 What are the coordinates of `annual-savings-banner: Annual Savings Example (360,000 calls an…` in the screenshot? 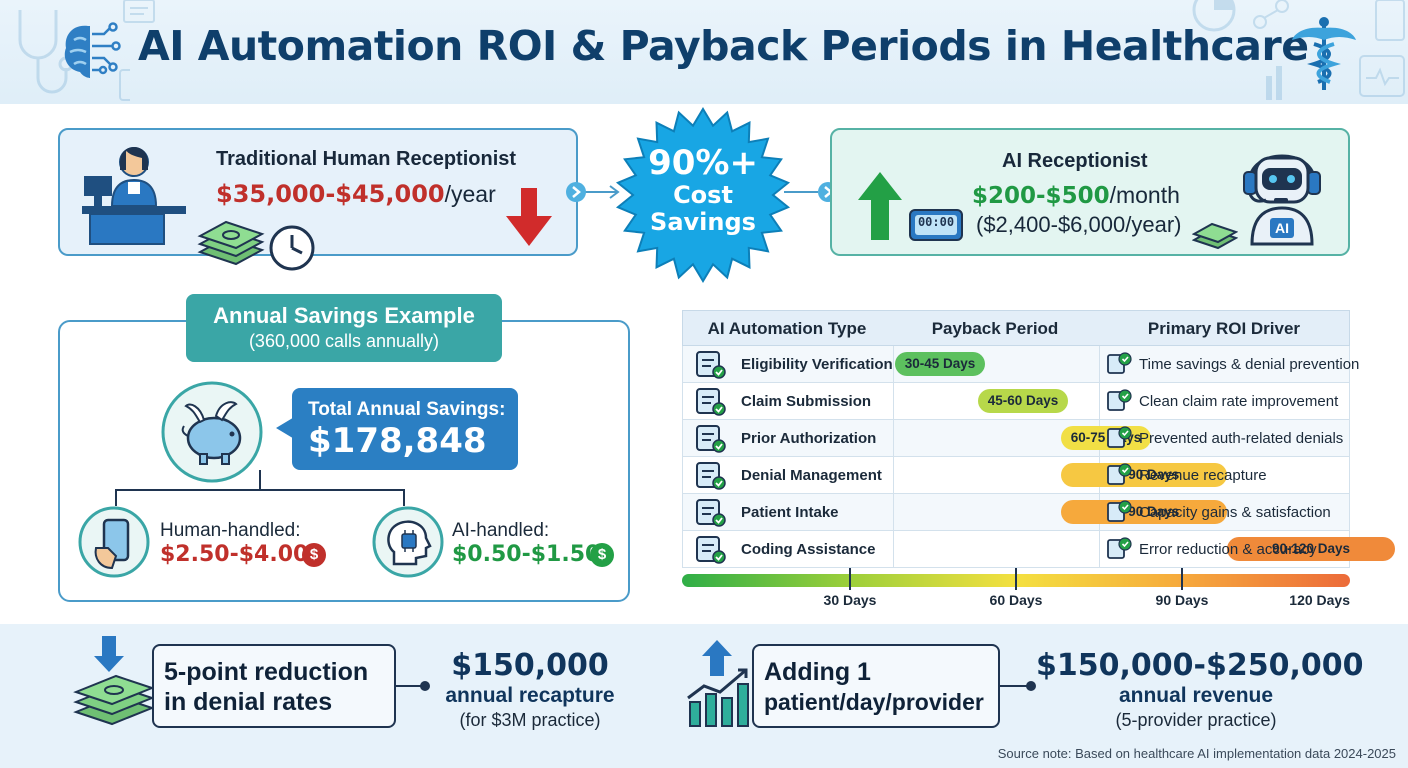 It's located at (344, 328).